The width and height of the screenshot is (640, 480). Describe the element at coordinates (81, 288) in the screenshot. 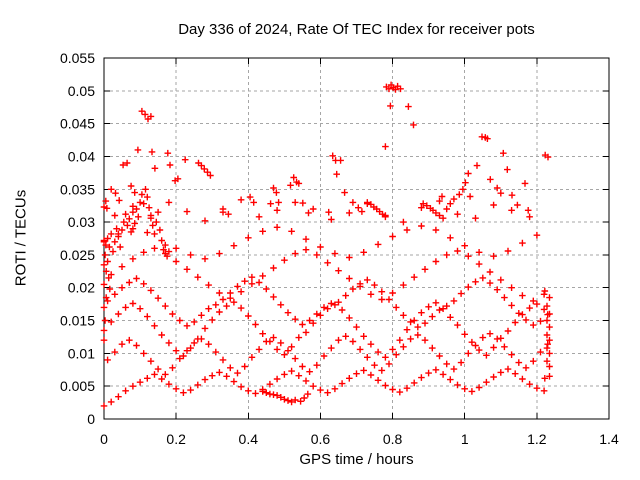

I see `y-tick-label: 0.02` at that location.